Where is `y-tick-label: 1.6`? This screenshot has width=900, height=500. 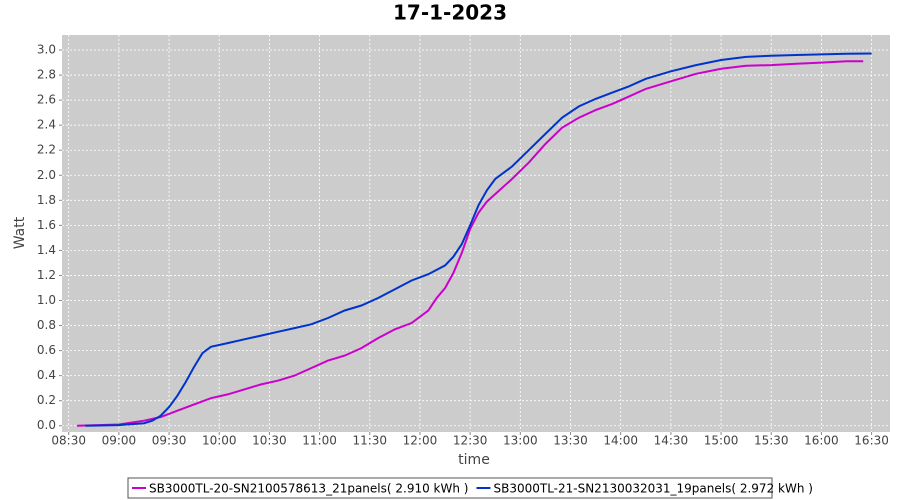
y-tick-label: 1.6 is located at coordinates (46, 225).